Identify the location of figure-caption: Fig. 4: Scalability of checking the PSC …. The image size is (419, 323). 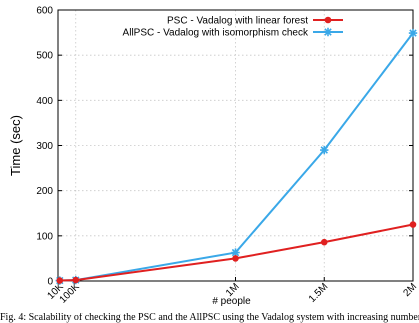
(209, 318).